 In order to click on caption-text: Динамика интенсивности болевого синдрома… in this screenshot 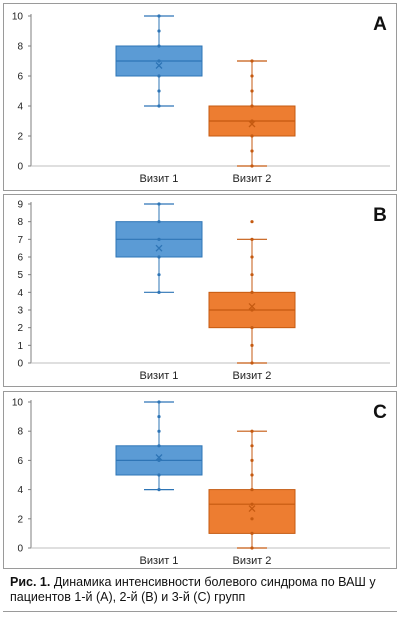, I will do `click(193, 589)`.